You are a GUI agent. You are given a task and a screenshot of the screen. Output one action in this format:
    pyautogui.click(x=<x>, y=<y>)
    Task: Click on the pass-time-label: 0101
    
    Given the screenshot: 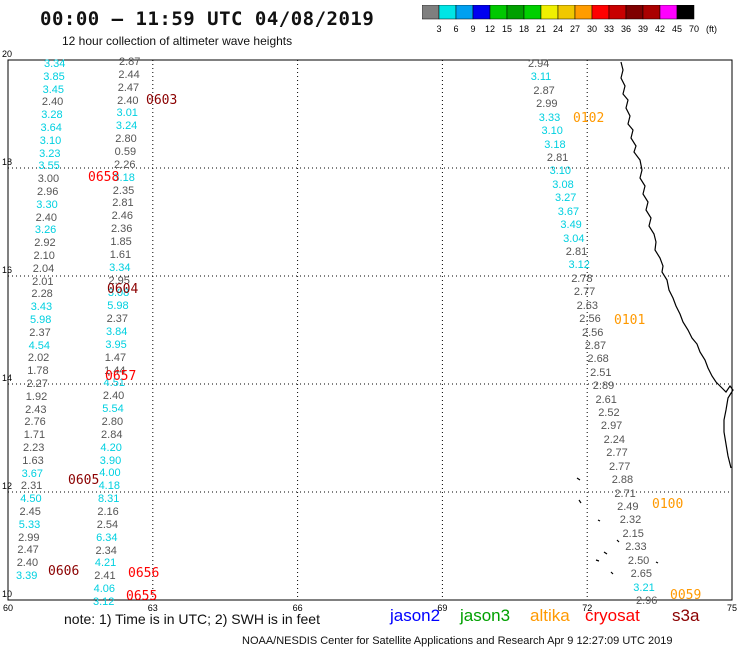 What is the action you would take?
    pyautogui.click(x=630, y=320)
    